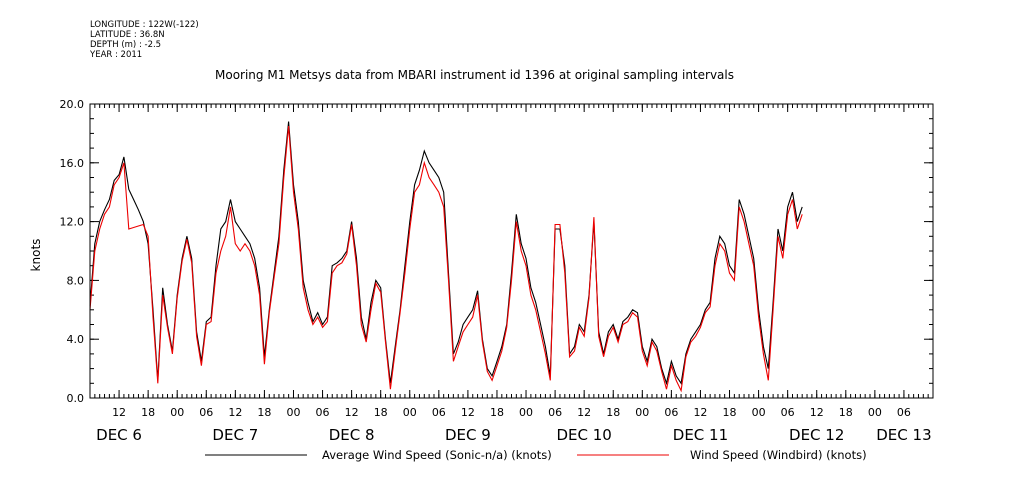  What do you see at coordinates (700, 435) in the screenshot?
I see `x-day-label: DEC 11` at bounding box center [700, 435].